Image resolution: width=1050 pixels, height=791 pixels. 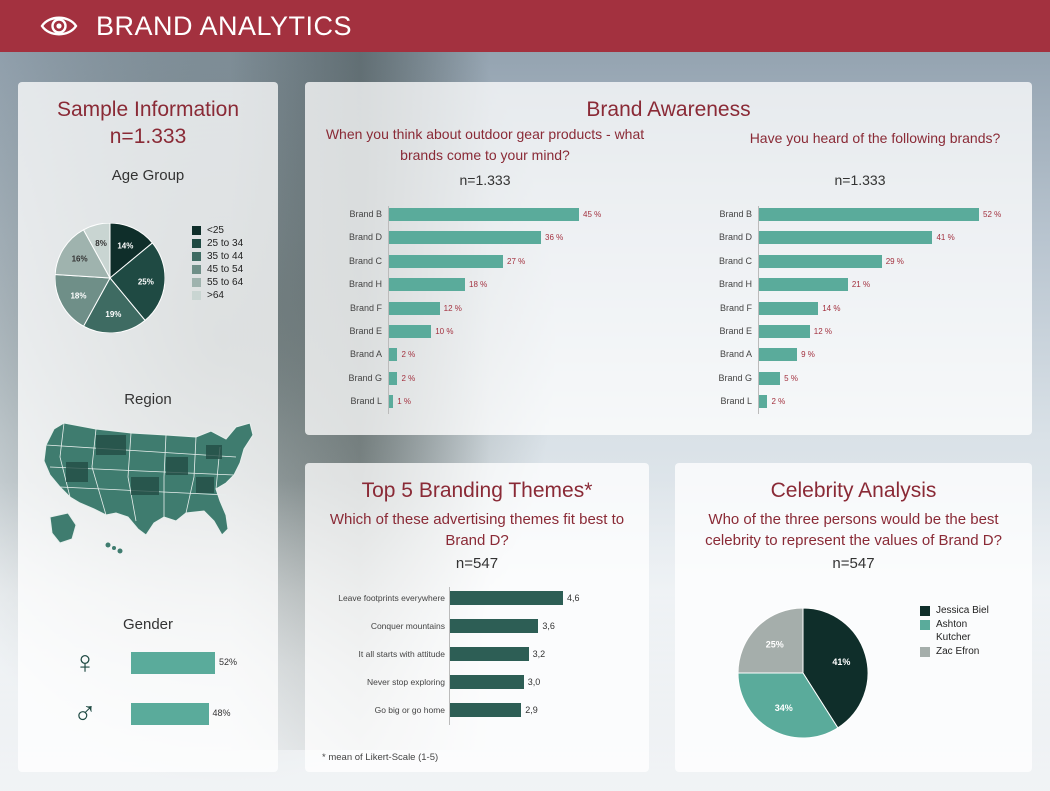 I want to click on legend-item: Jessica Biel, so click(x=970, y=610).